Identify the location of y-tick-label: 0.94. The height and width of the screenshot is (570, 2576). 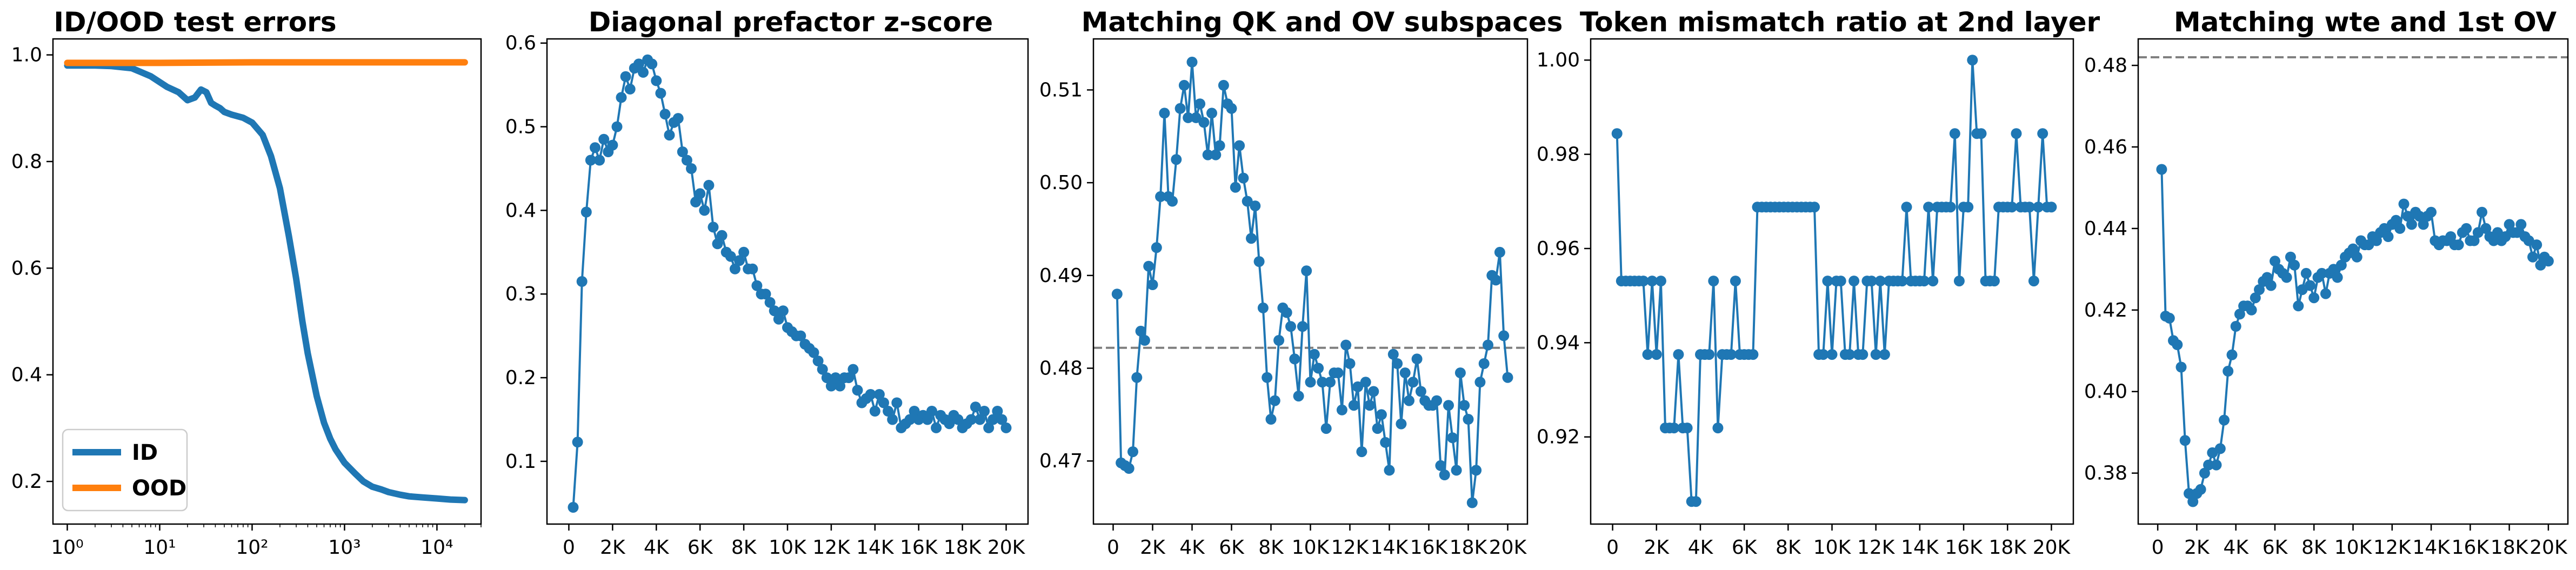
(1558, 343).